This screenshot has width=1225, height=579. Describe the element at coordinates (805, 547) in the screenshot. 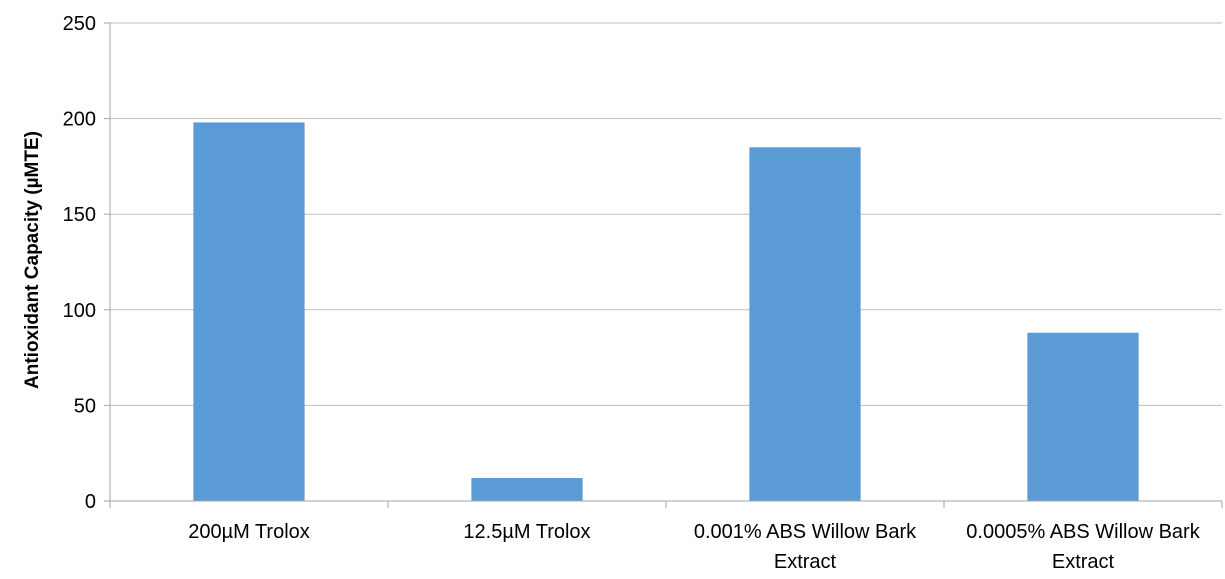

I see `x-category-label: 0.001% ABS Willow Bark Extract` at that location.